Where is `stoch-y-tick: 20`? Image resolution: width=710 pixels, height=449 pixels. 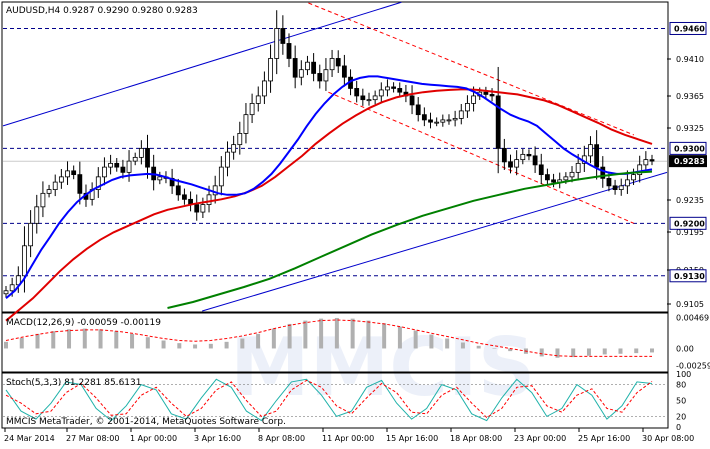 stoch-y-tick: 20 is located at coordinates (681, 416).